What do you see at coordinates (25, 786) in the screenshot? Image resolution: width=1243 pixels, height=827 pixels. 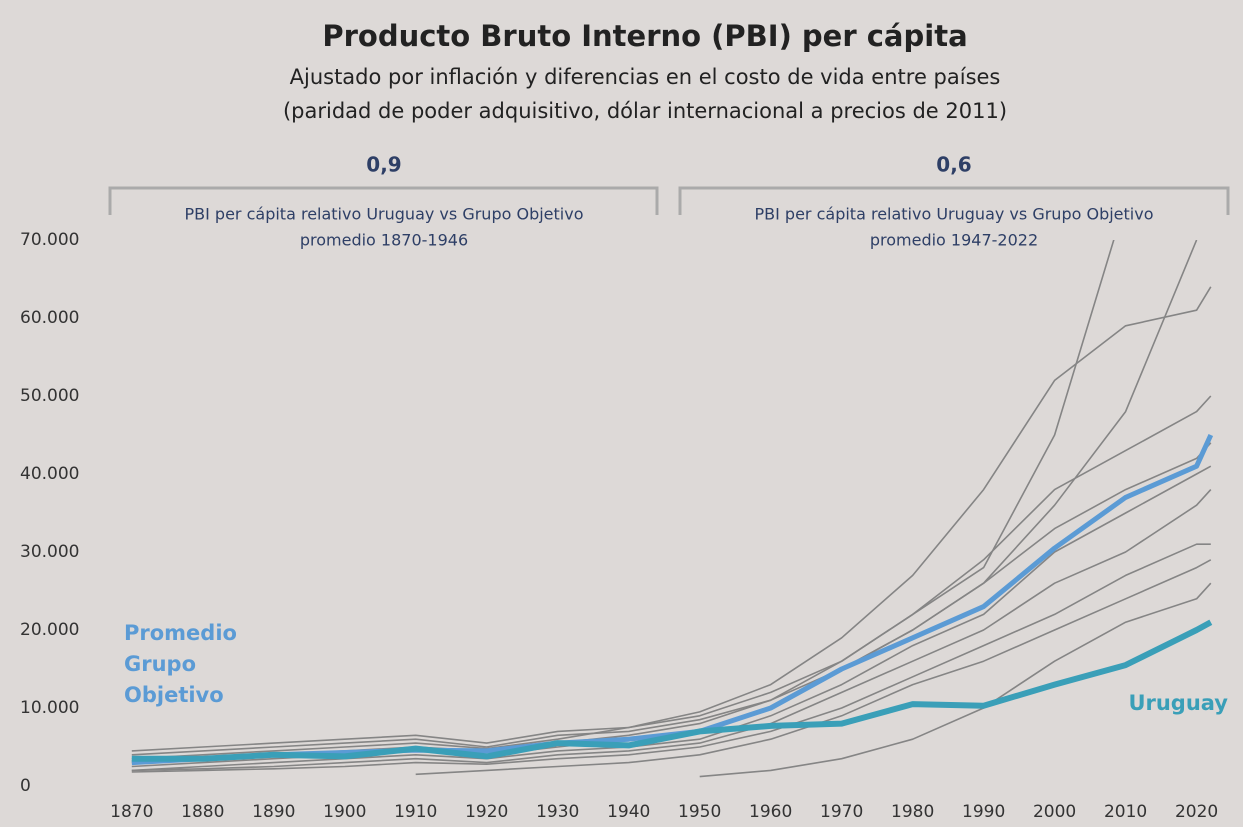 I see `y-tick-label: 0` at bounding box center [25, 786].